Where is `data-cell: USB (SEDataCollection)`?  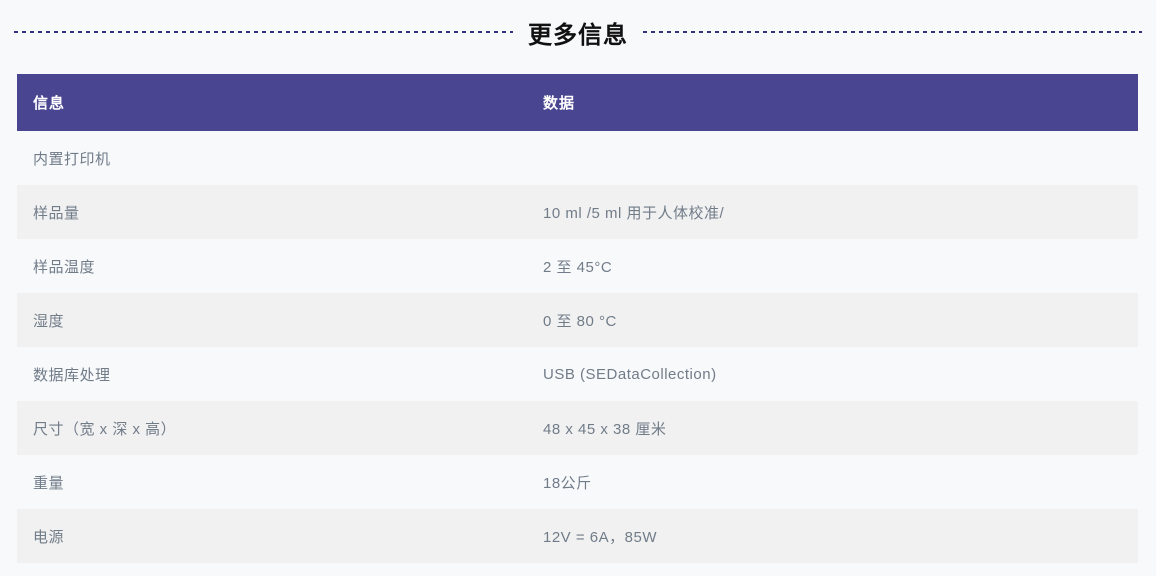 data-cell: USB (SEDataCollection) is located at coordinates (630, 374).